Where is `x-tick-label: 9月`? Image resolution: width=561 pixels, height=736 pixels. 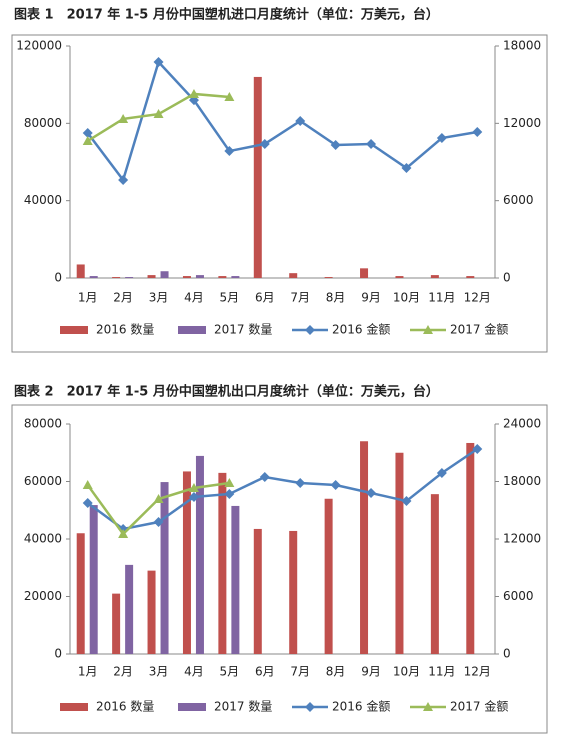 x-tick-label: 9月 is located at coordinates (371, 298).